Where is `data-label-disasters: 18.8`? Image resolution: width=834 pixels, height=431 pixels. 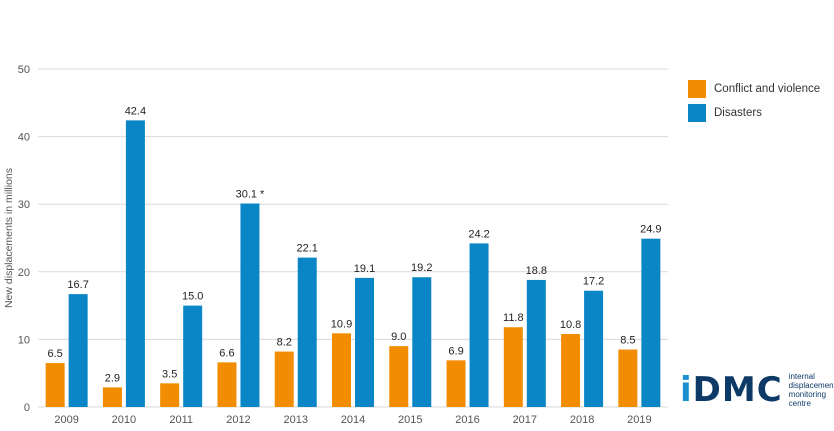
data-label-disasters: 18.8 is located at coordinates (536, 271).